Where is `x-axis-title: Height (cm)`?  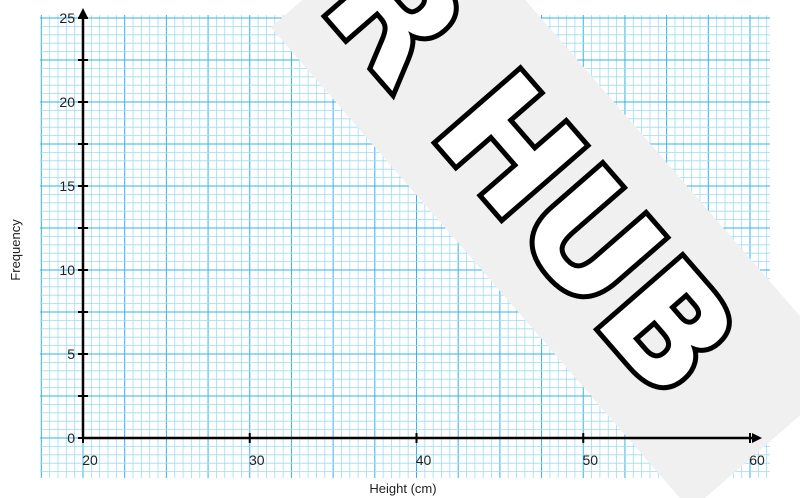 x-axis-title: Height (cm) is located at coordinates (402, 488).